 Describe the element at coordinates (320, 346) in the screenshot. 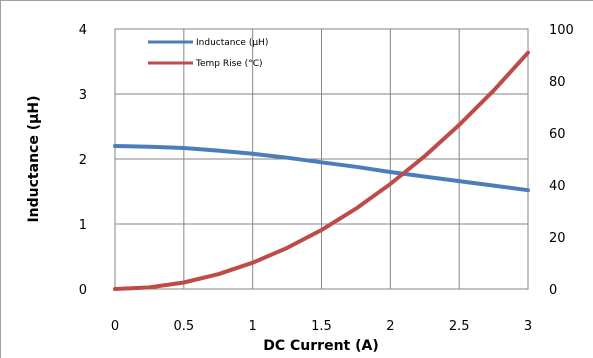

I see `x-axis-title: DC Current (A)` at that location.